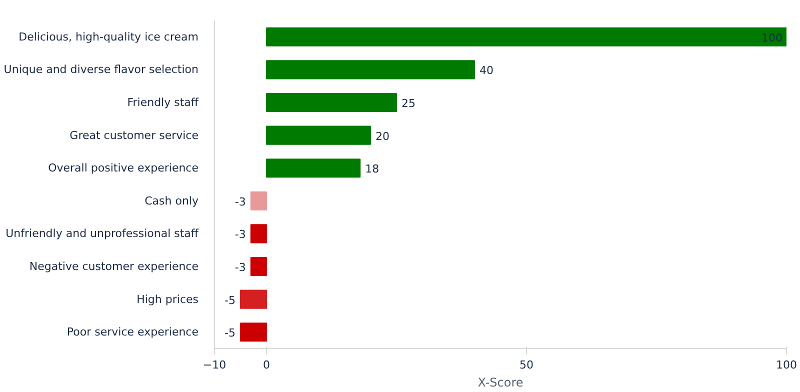 The width and height of the screenshot is (800, 392). What do you see at coordinates (134, 135) in the screenshot?
I see `y-tick-label: Great customer service` at bounding box center [134, 135].